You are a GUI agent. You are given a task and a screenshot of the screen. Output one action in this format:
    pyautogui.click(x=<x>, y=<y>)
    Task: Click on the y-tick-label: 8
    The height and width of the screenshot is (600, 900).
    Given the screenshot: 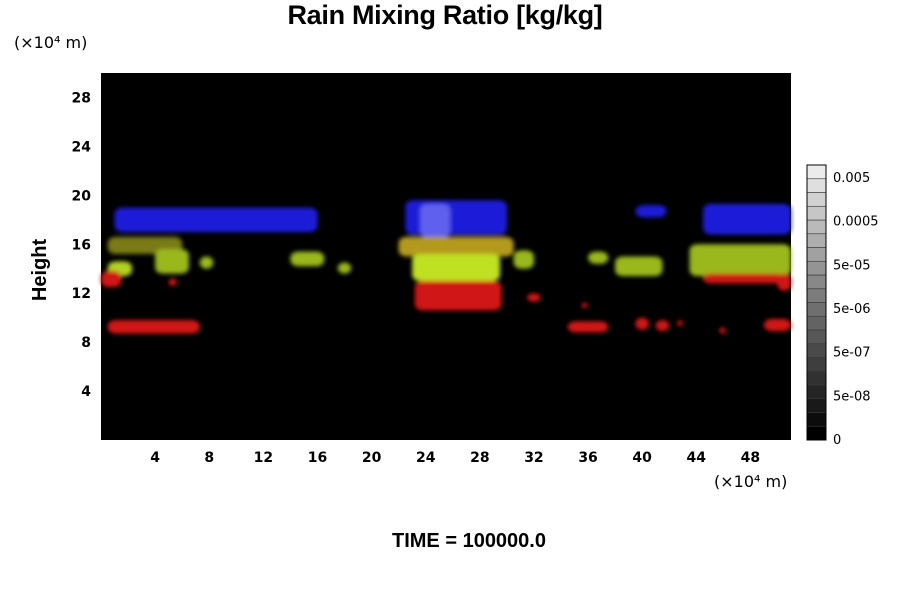 What is the action you would take?
    pyautogui.click(x=86, y=343)
    